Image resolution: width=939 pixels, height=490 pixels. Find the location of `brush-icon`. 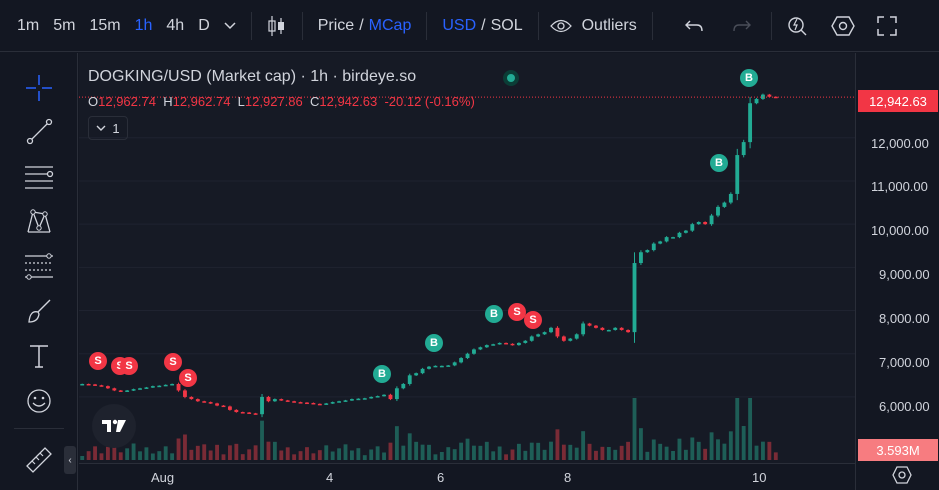

brush-icon is located at coordinates (39, 311).